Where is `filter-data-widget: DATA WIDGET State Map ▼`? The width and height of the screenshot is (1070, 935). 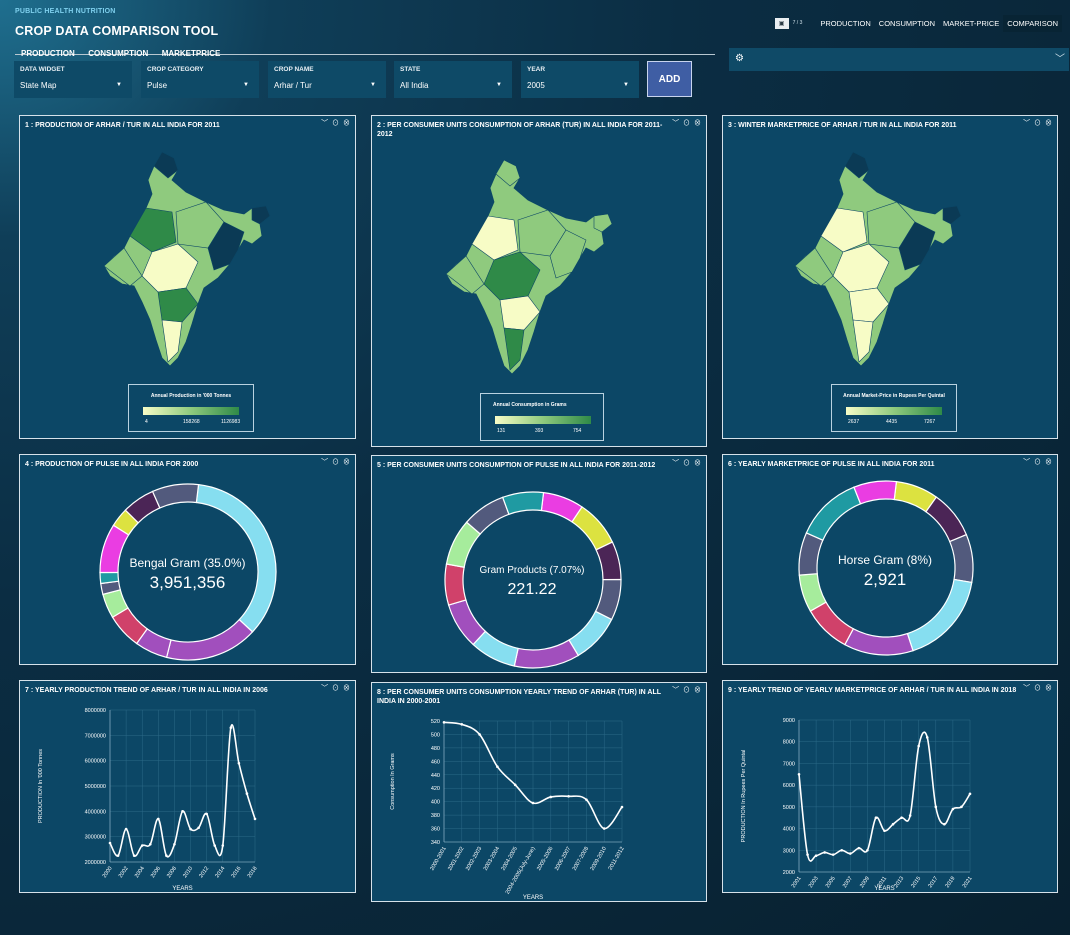 filter-data-widget: DATA WIDGET State Map ▼ is located at coordinates (73, 79).